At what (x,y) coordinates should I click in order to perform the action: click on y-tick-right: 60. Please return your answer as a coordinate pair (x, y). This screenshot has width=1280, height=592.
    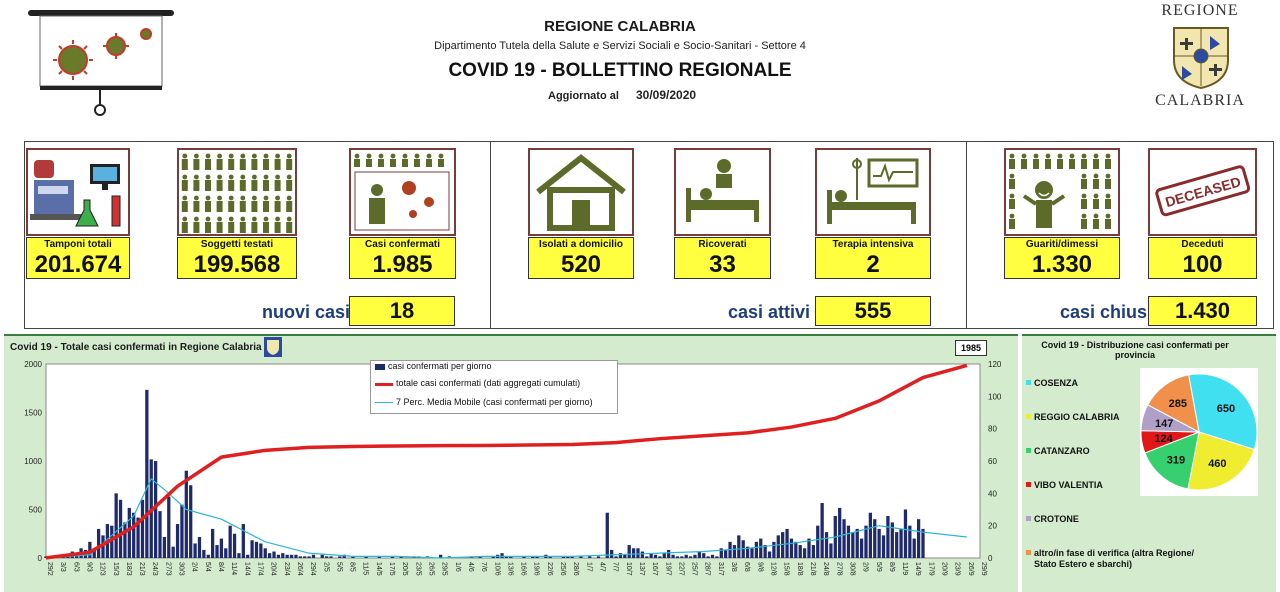
    Looking at the image, I should click on (992, 461).